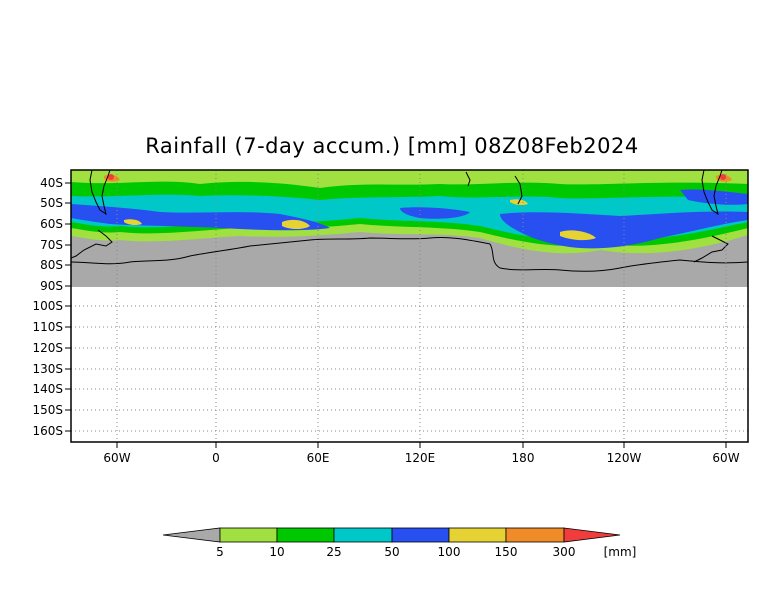  I want to click on y-tick-label: 110S, so click(47, 327).